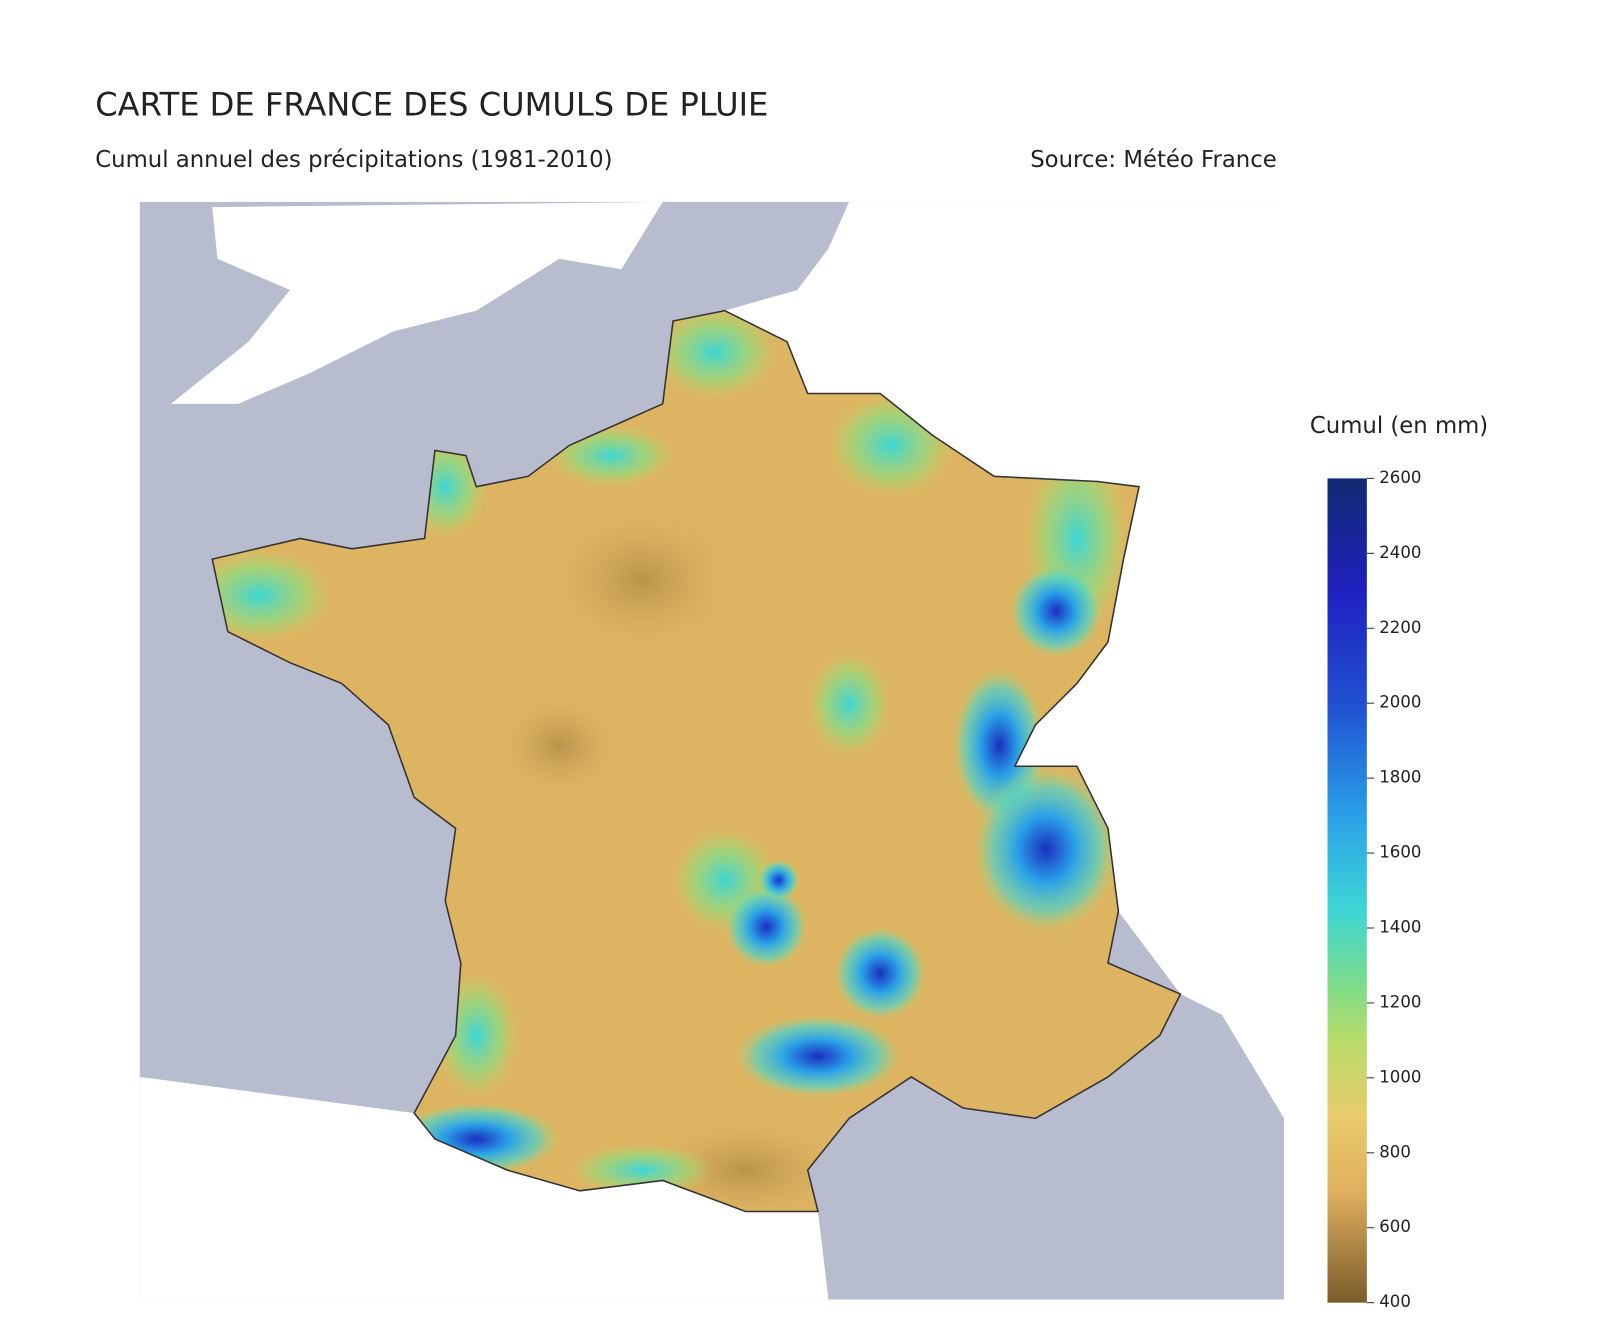 The width and height of the screenshot is (1605, 1317). I want to click on england, so click(416, 302).